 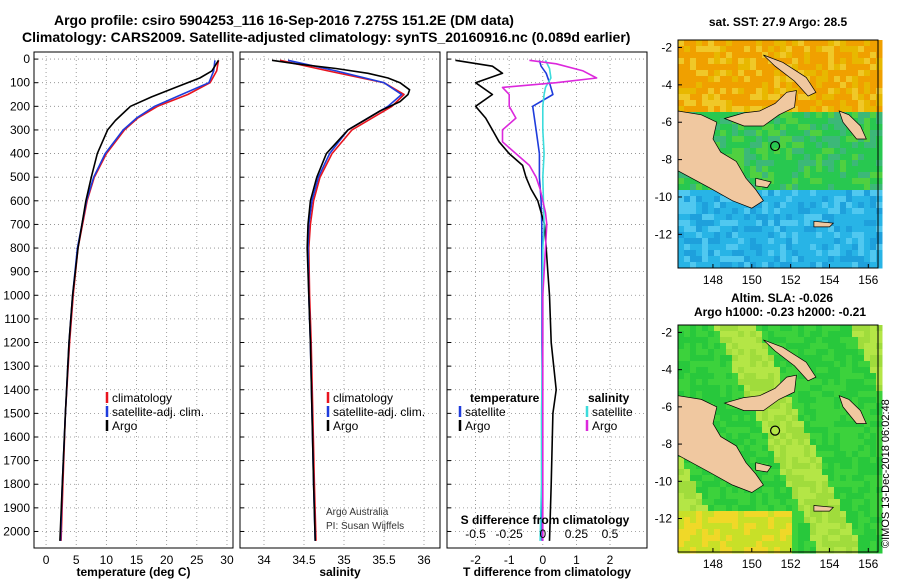 I want to click on map-lat-label: -6, so click(x=666, y=407).